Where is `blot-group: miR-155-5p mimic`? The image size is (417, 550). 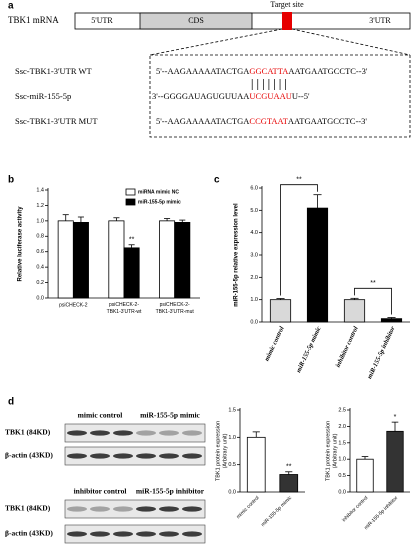 blot-group: miR-155-5p mimic is located at coordinates (170, 415).